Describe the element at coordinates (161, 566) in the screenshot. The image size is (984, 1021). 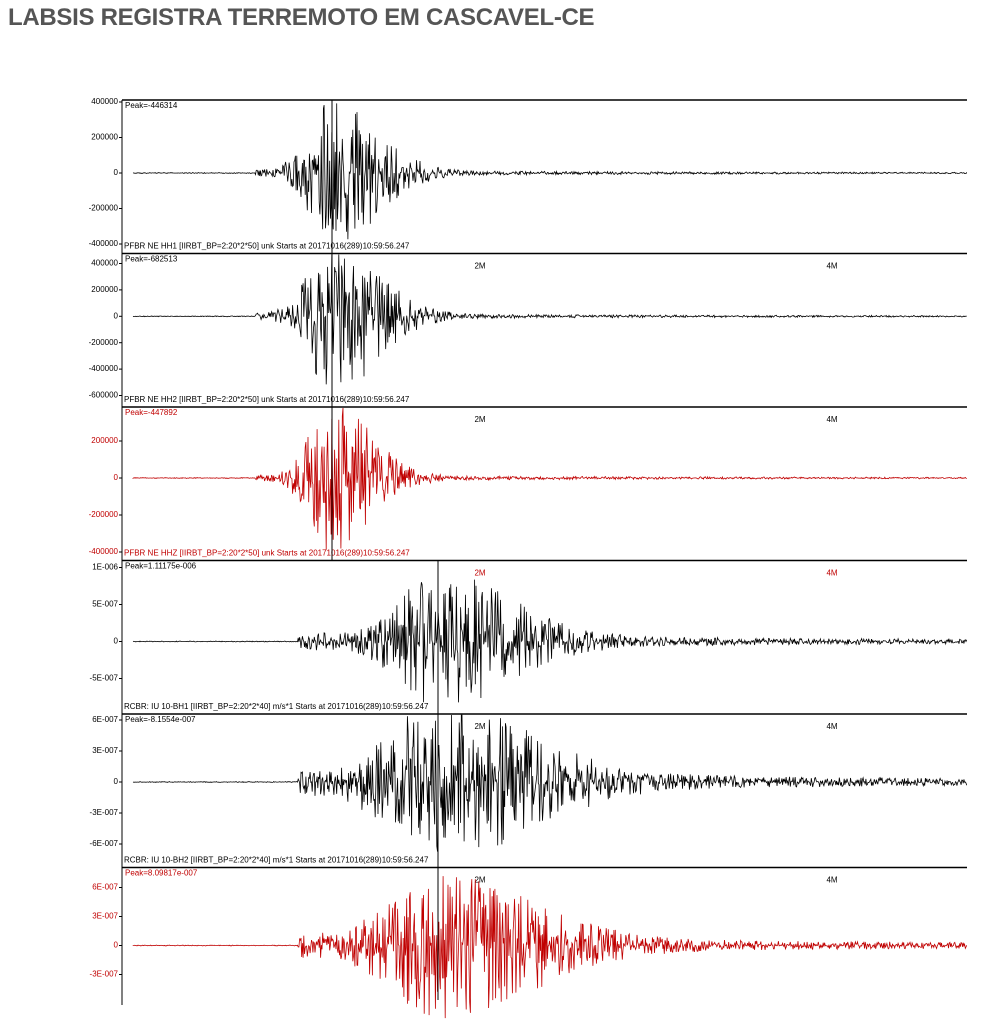
I see `peak-label: Peak=1.11175e-006` at that location.